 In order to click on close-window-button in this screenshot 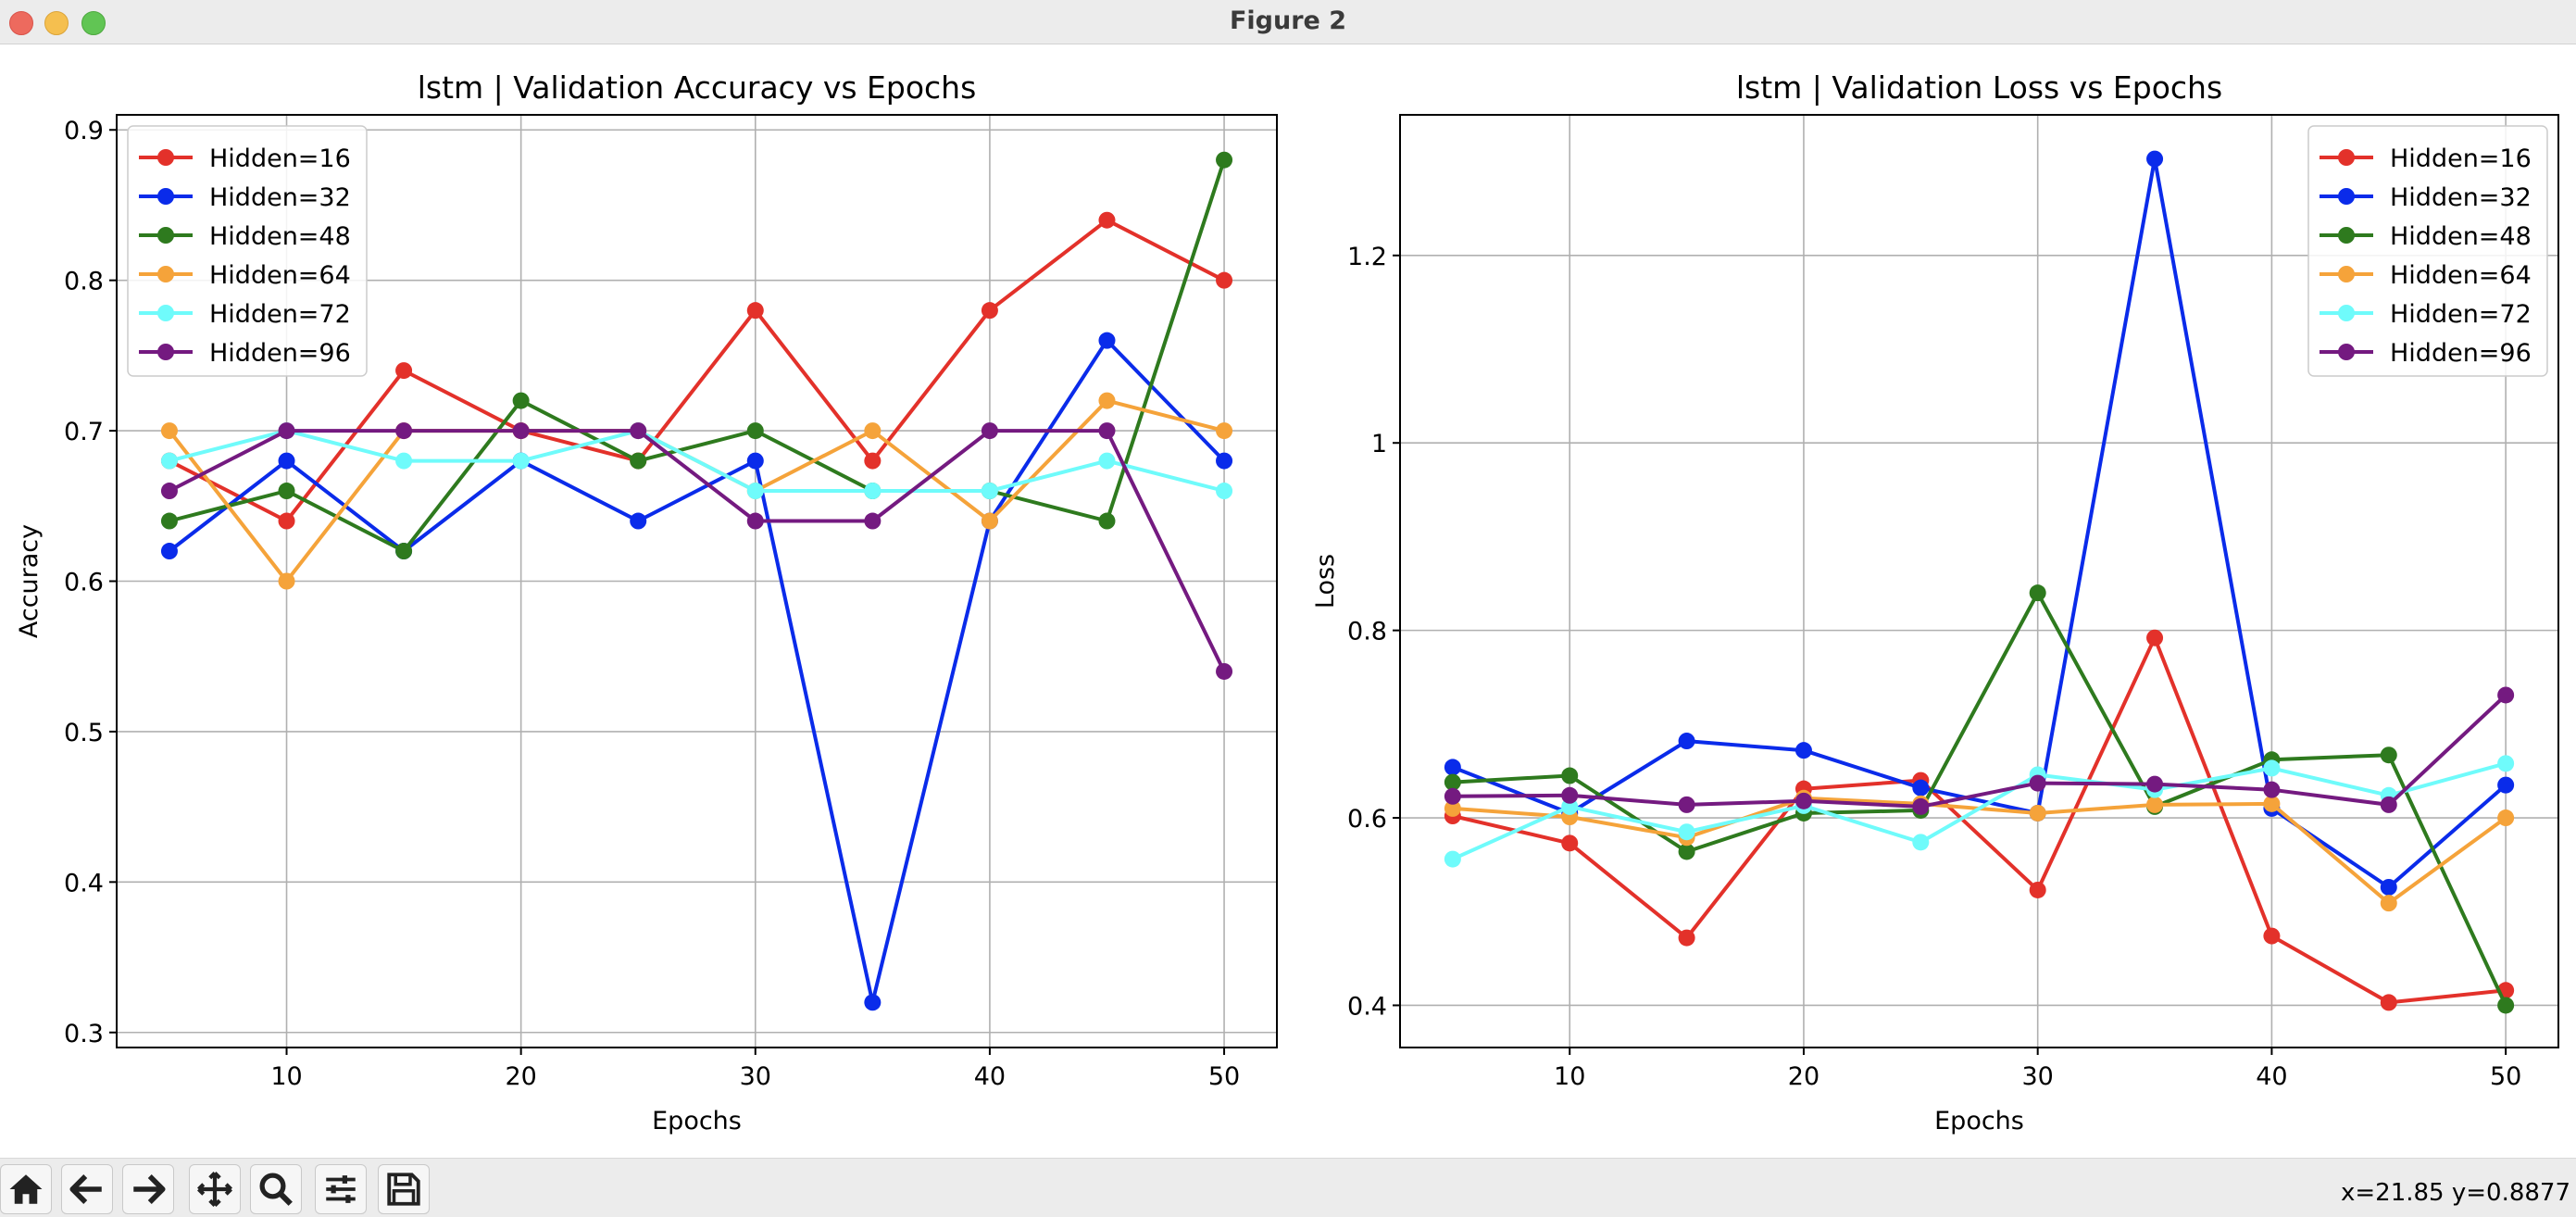, I will do `click(21, 23)`.